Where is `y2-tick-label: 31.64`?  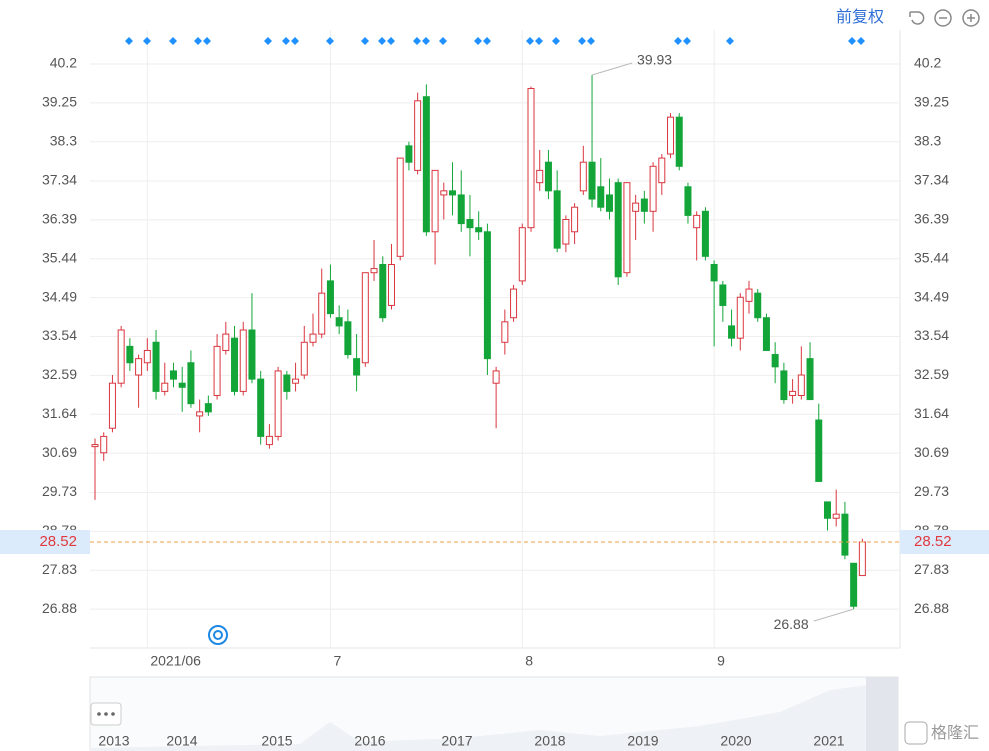
y2-tick-label: 31.64 is located at coordinates (931, 413).